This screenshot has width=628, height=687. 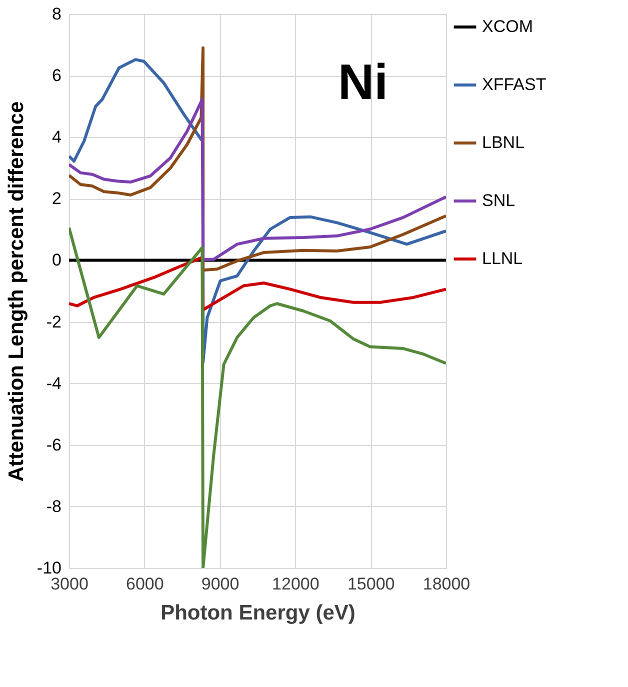 I want to click on y-tick-label: -4, so click(x=54, y=383).